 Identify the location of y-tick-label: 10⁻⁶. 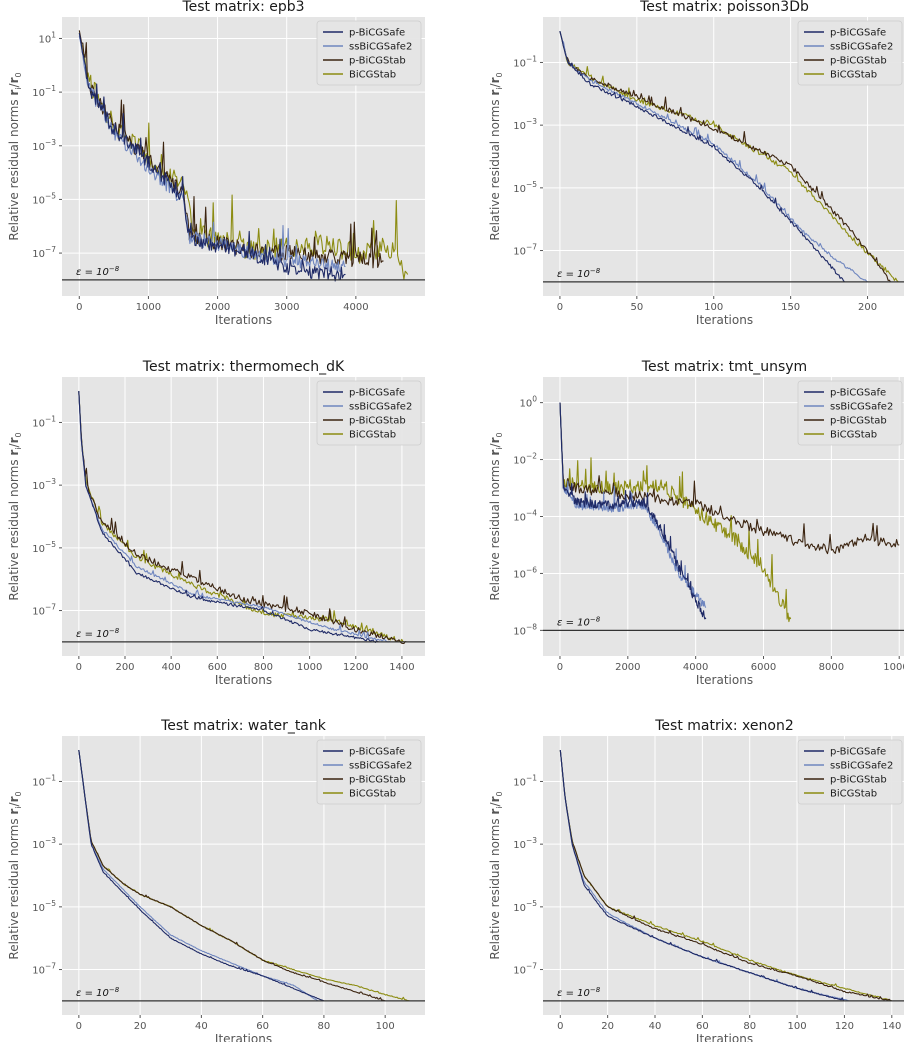
(525, 572).